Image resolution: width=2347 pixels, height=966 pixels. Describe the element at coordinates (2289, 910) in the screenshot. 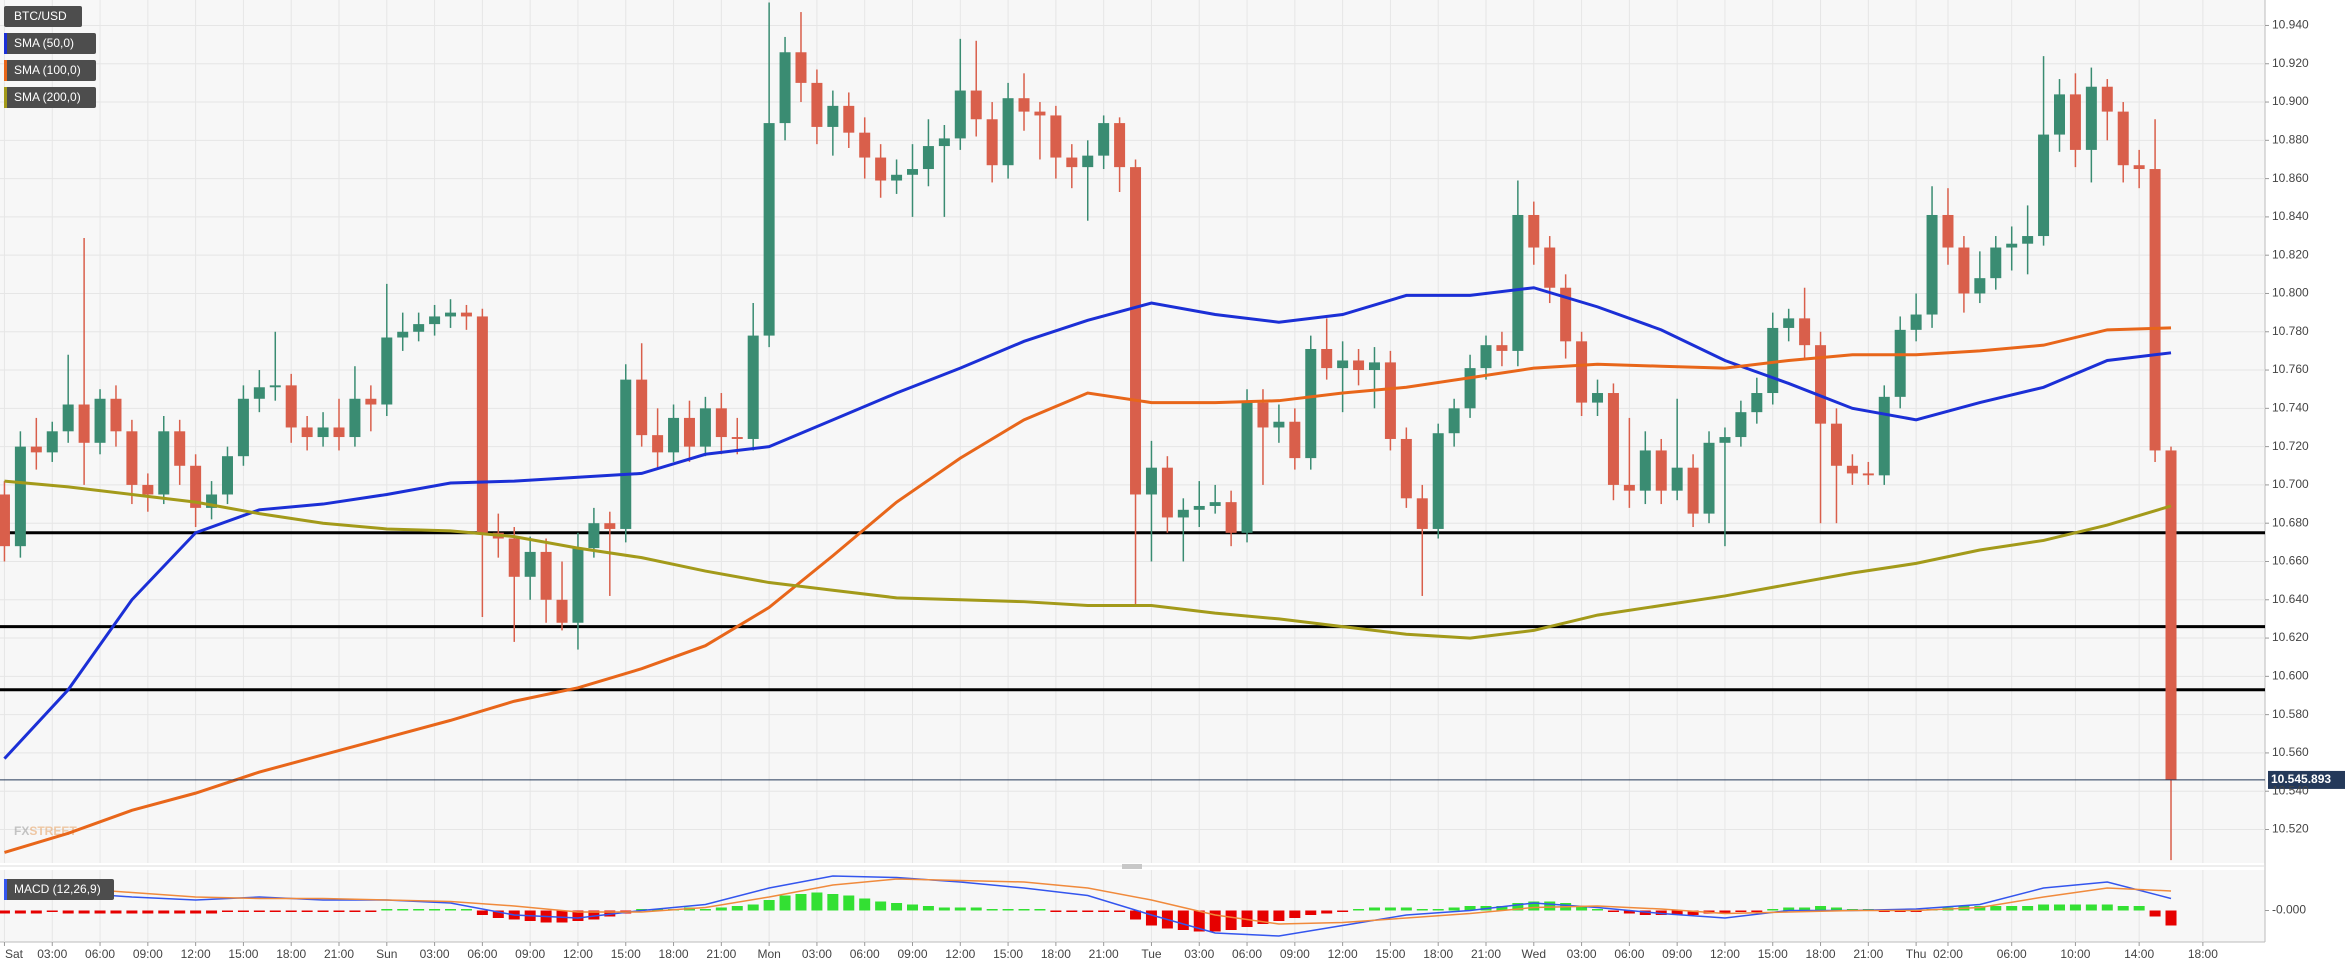

I see `y-tick-label: -0.000` at that location.